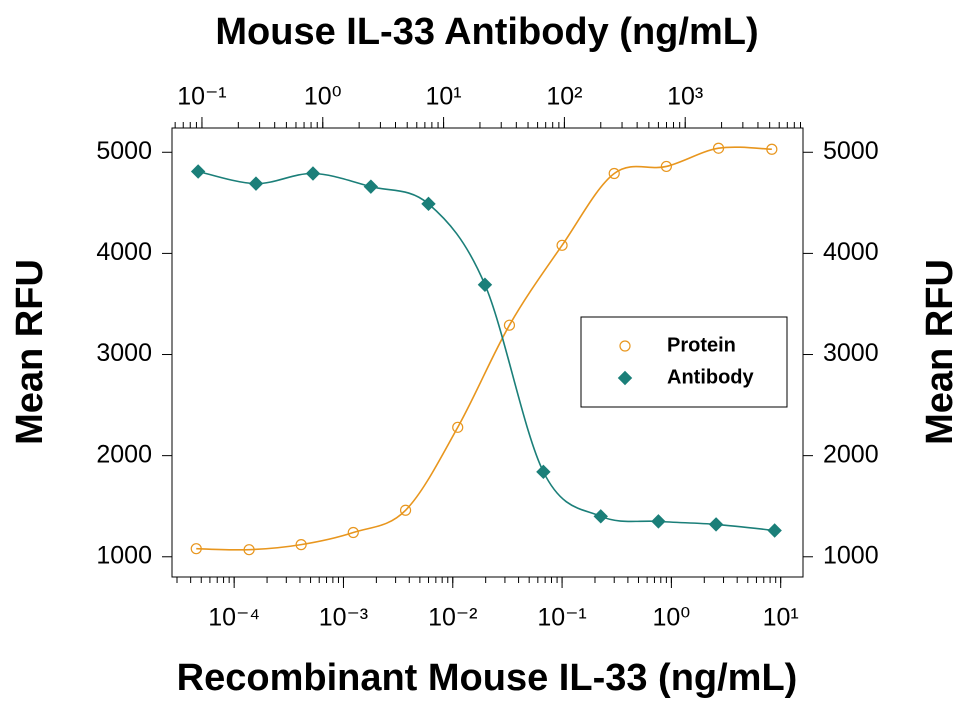  Describe the element at coordinates (30, 352) in the screenshot. I see `y-axis-title: Mean RFU` at that location.